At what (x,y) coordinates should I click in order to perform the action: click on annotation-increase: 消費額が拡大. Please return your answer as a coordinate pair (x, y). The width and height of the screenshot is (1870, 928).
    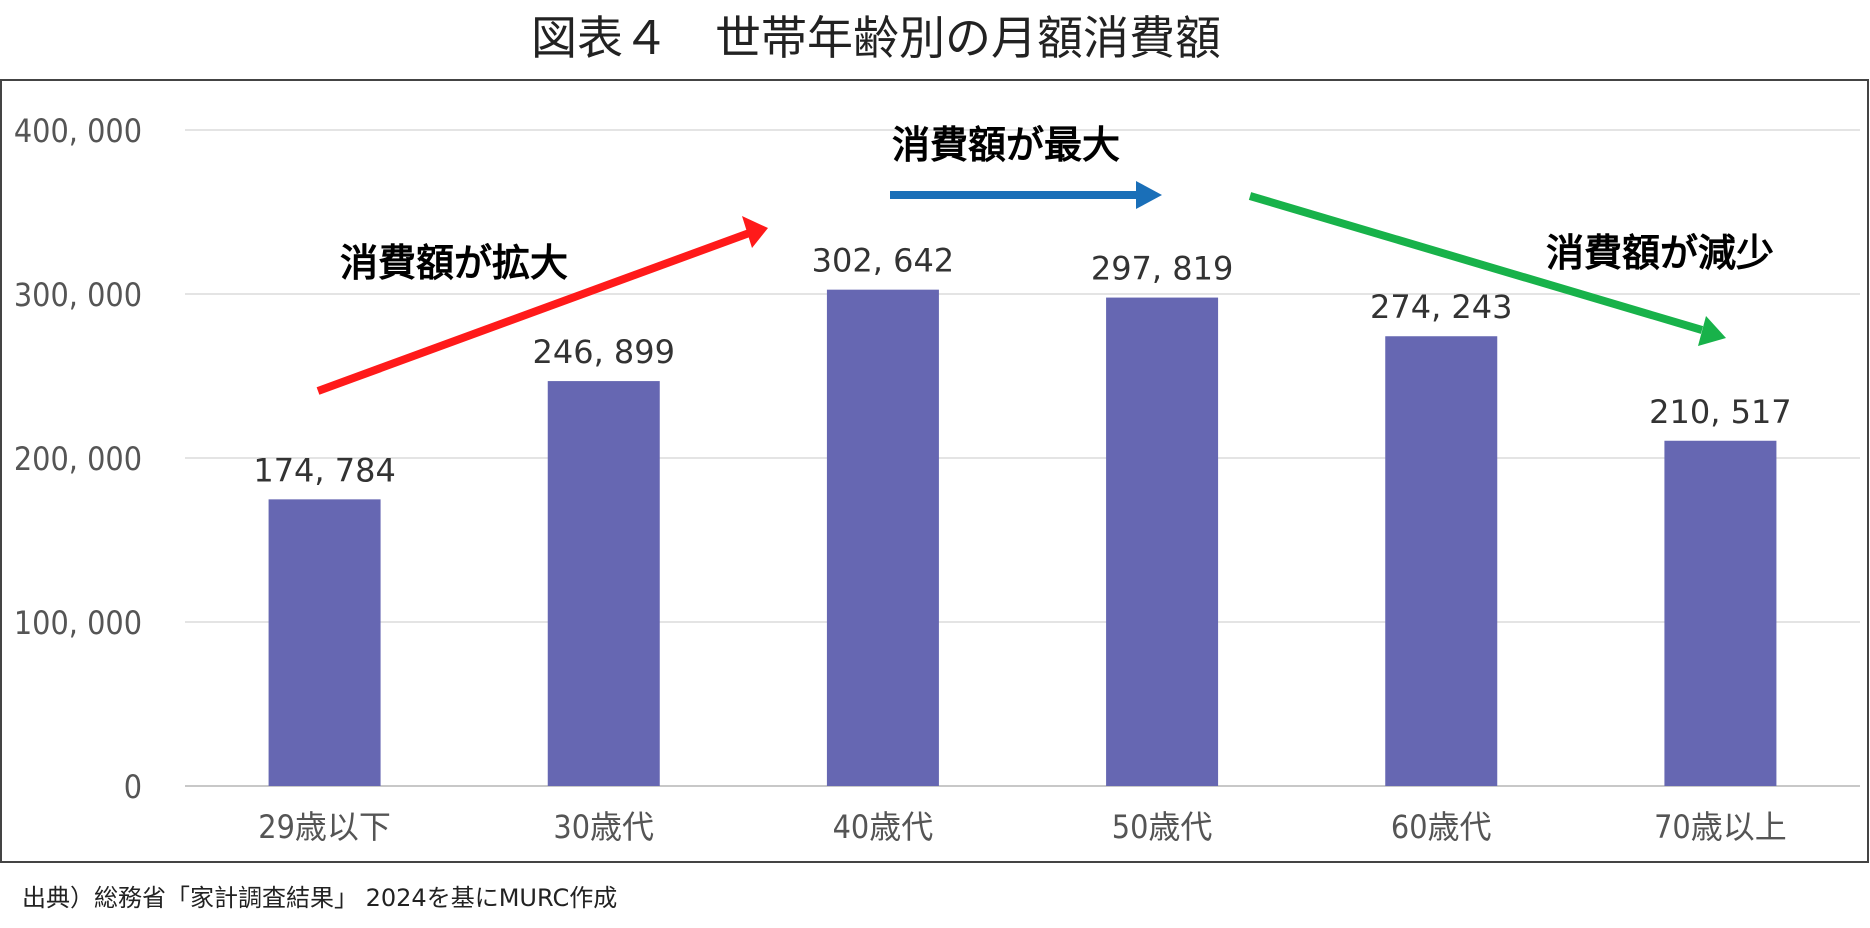
    Looking at the image, I should click on (542, 305).